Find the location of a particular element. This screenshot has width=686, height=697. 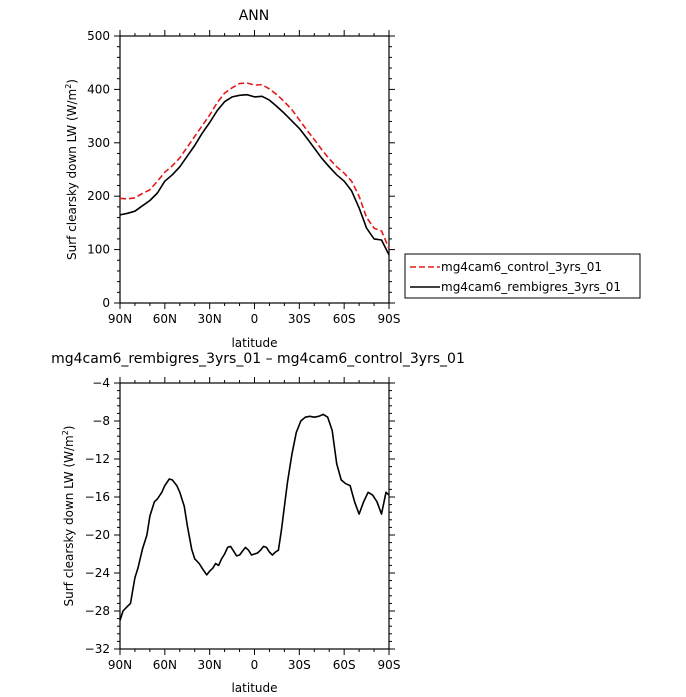

y-tick-label: −4 is located at coordinates (101, 383).